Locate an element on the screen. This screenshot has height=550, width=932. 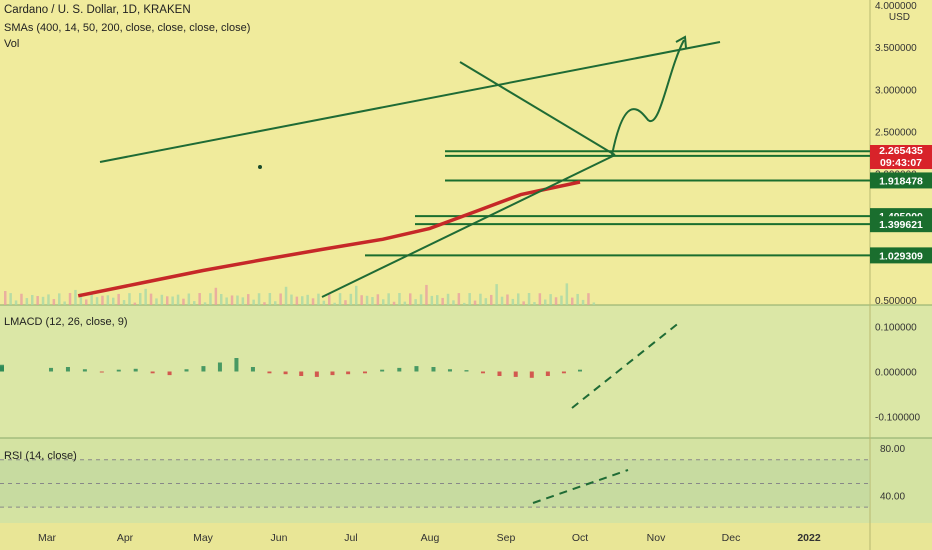
time-tick-label: May is located at coordinates (203, 538).